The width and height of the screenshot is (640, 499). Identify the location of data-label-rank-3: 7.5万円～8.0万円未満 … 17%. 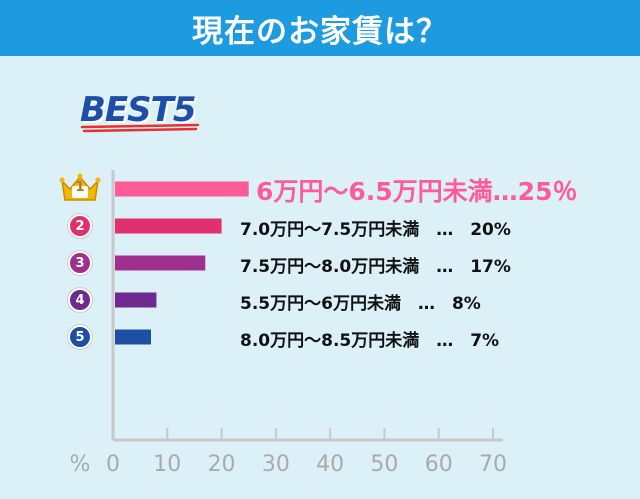
(375, 267).